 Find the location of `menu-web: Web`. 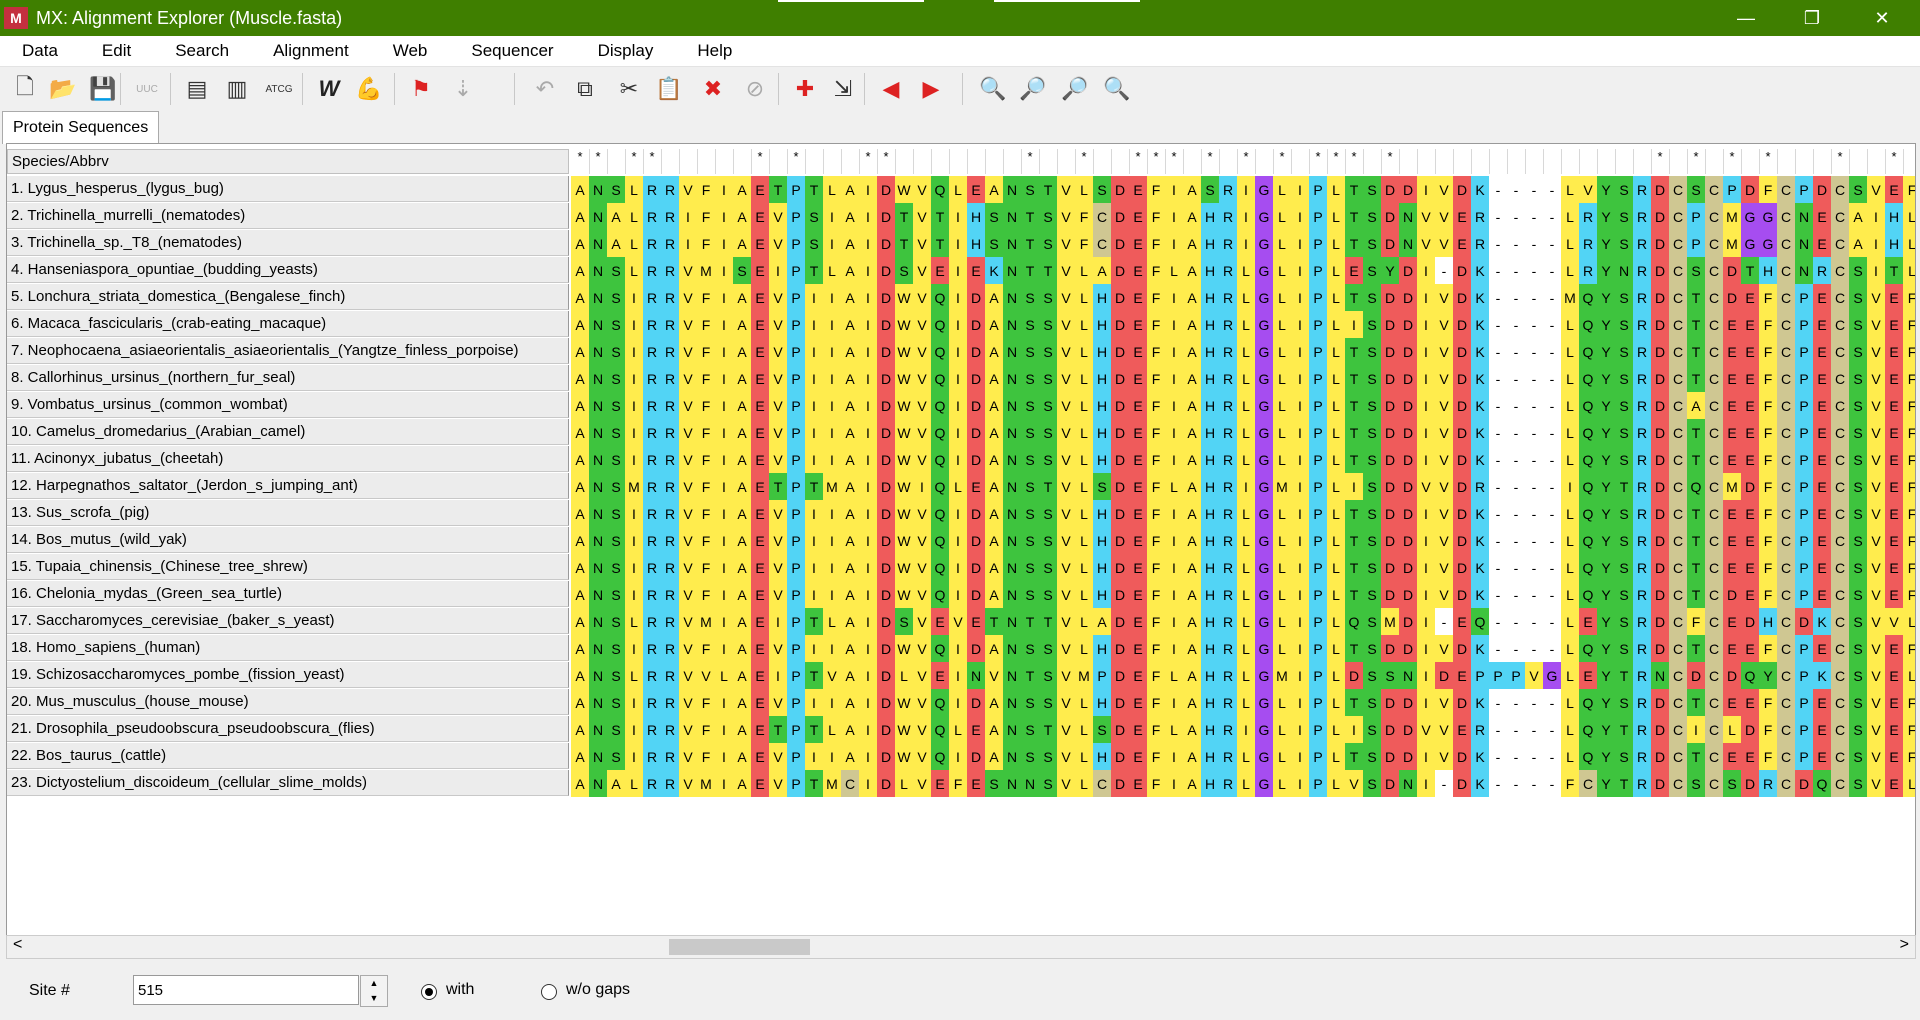

menu-web: Web is located at coordinates (410, 50).